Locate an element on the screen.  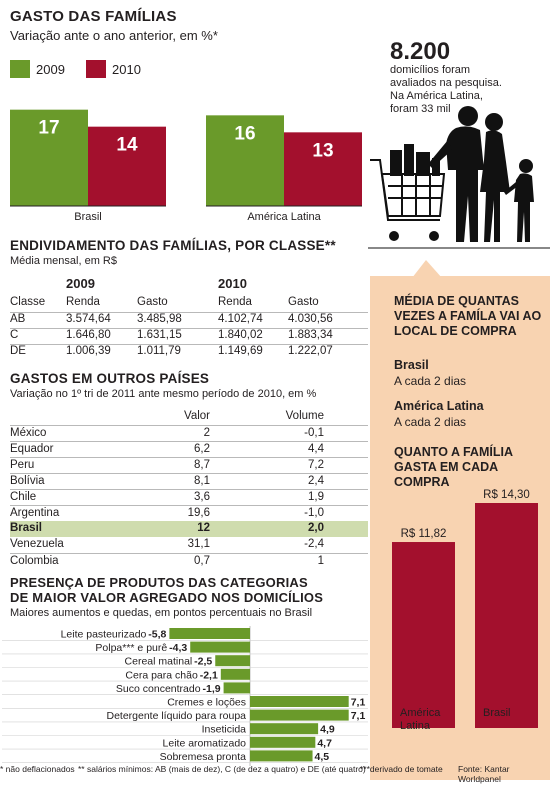
footer-note1: * não deflacionados is located at coordinates (37, 769).